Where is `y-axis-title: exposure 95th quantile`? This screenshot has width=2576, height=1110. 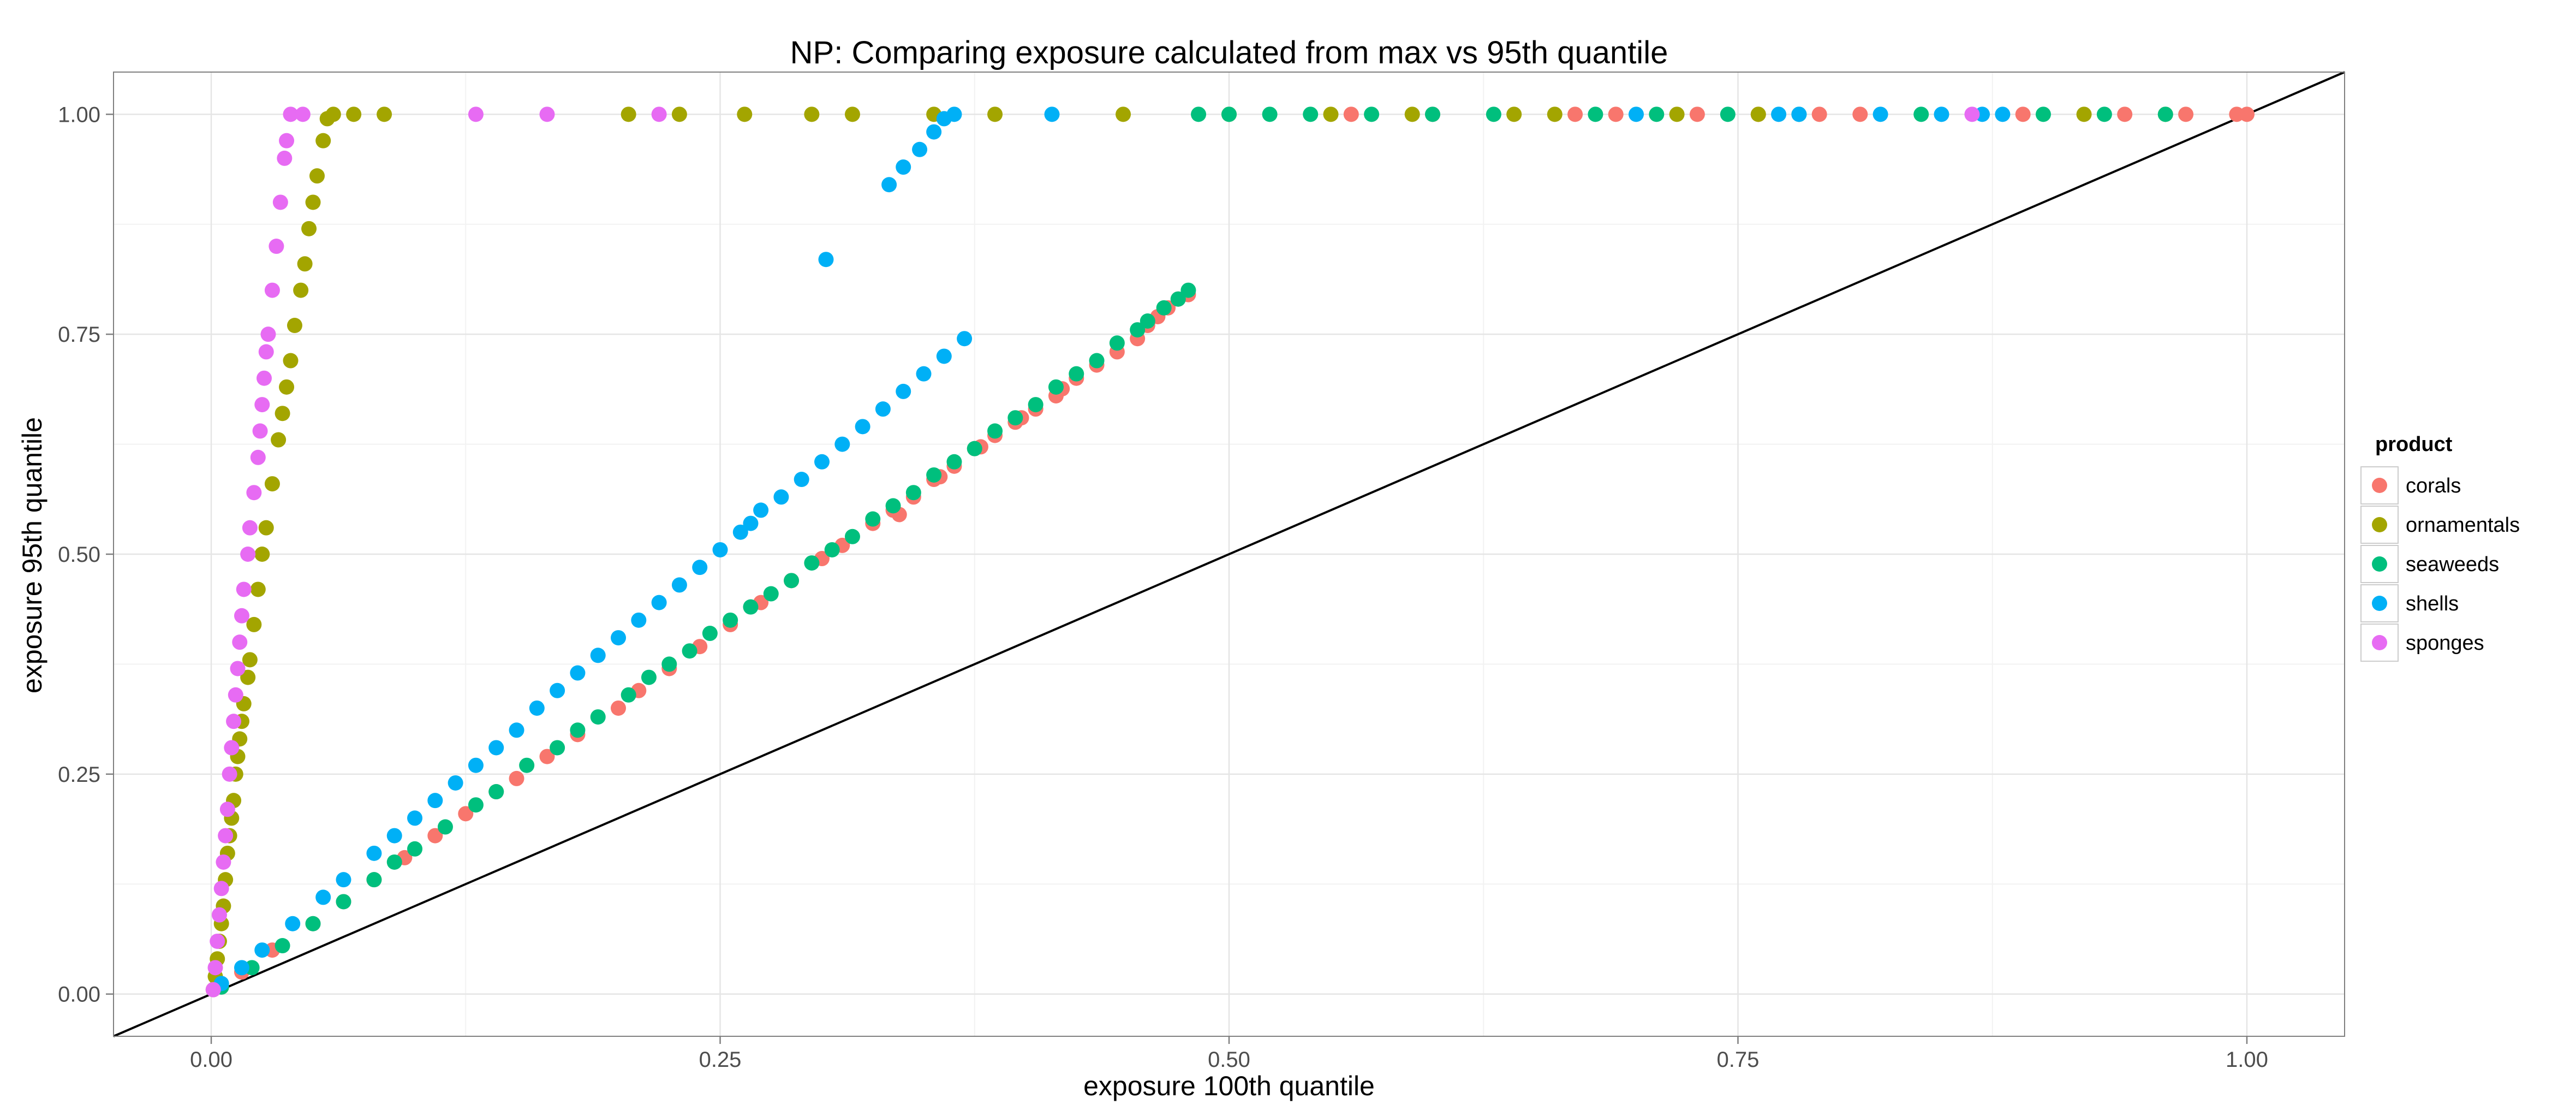
y-axis-title: exposure 95th quantile is located at coordinates (32, 555).